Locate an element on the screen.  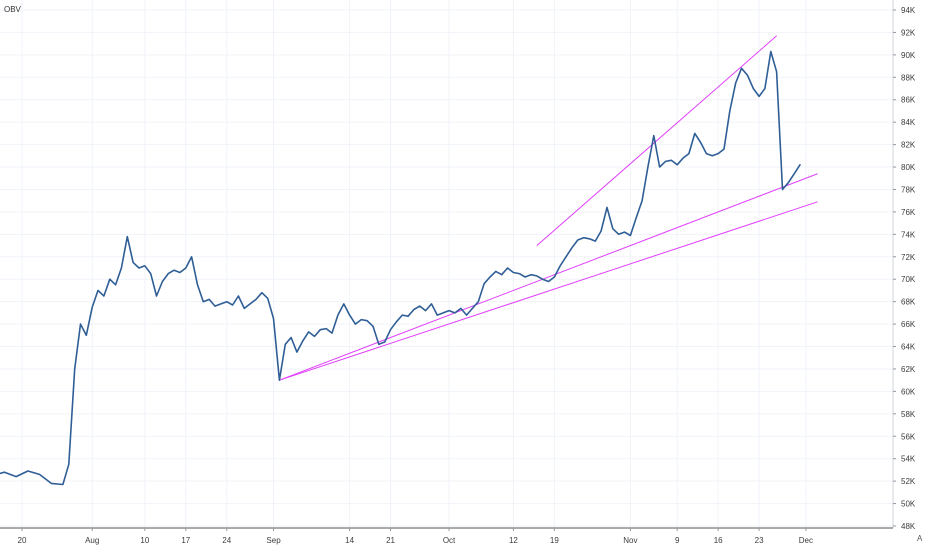
y-tick-label: 80K is located at coordinates (908, 167).